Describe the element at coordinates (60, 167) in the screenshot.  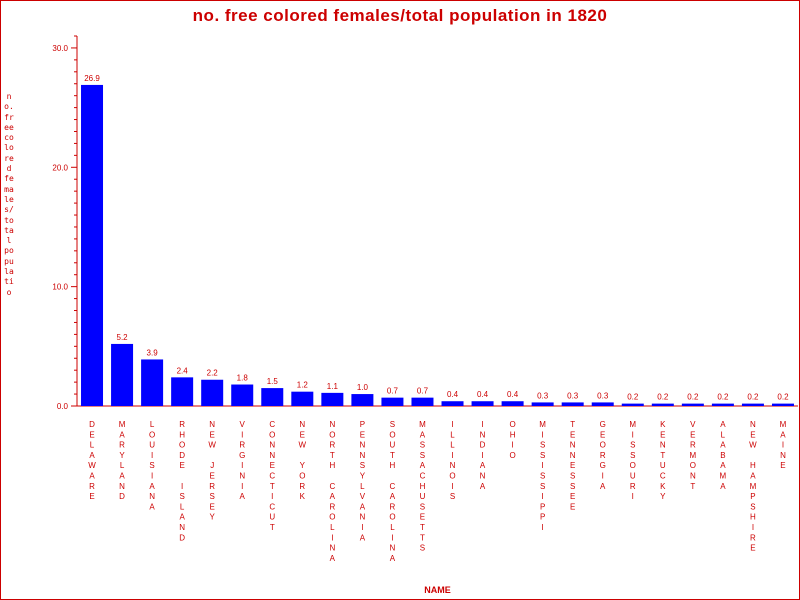
I see `y-tick-label: 20.0` at that location.